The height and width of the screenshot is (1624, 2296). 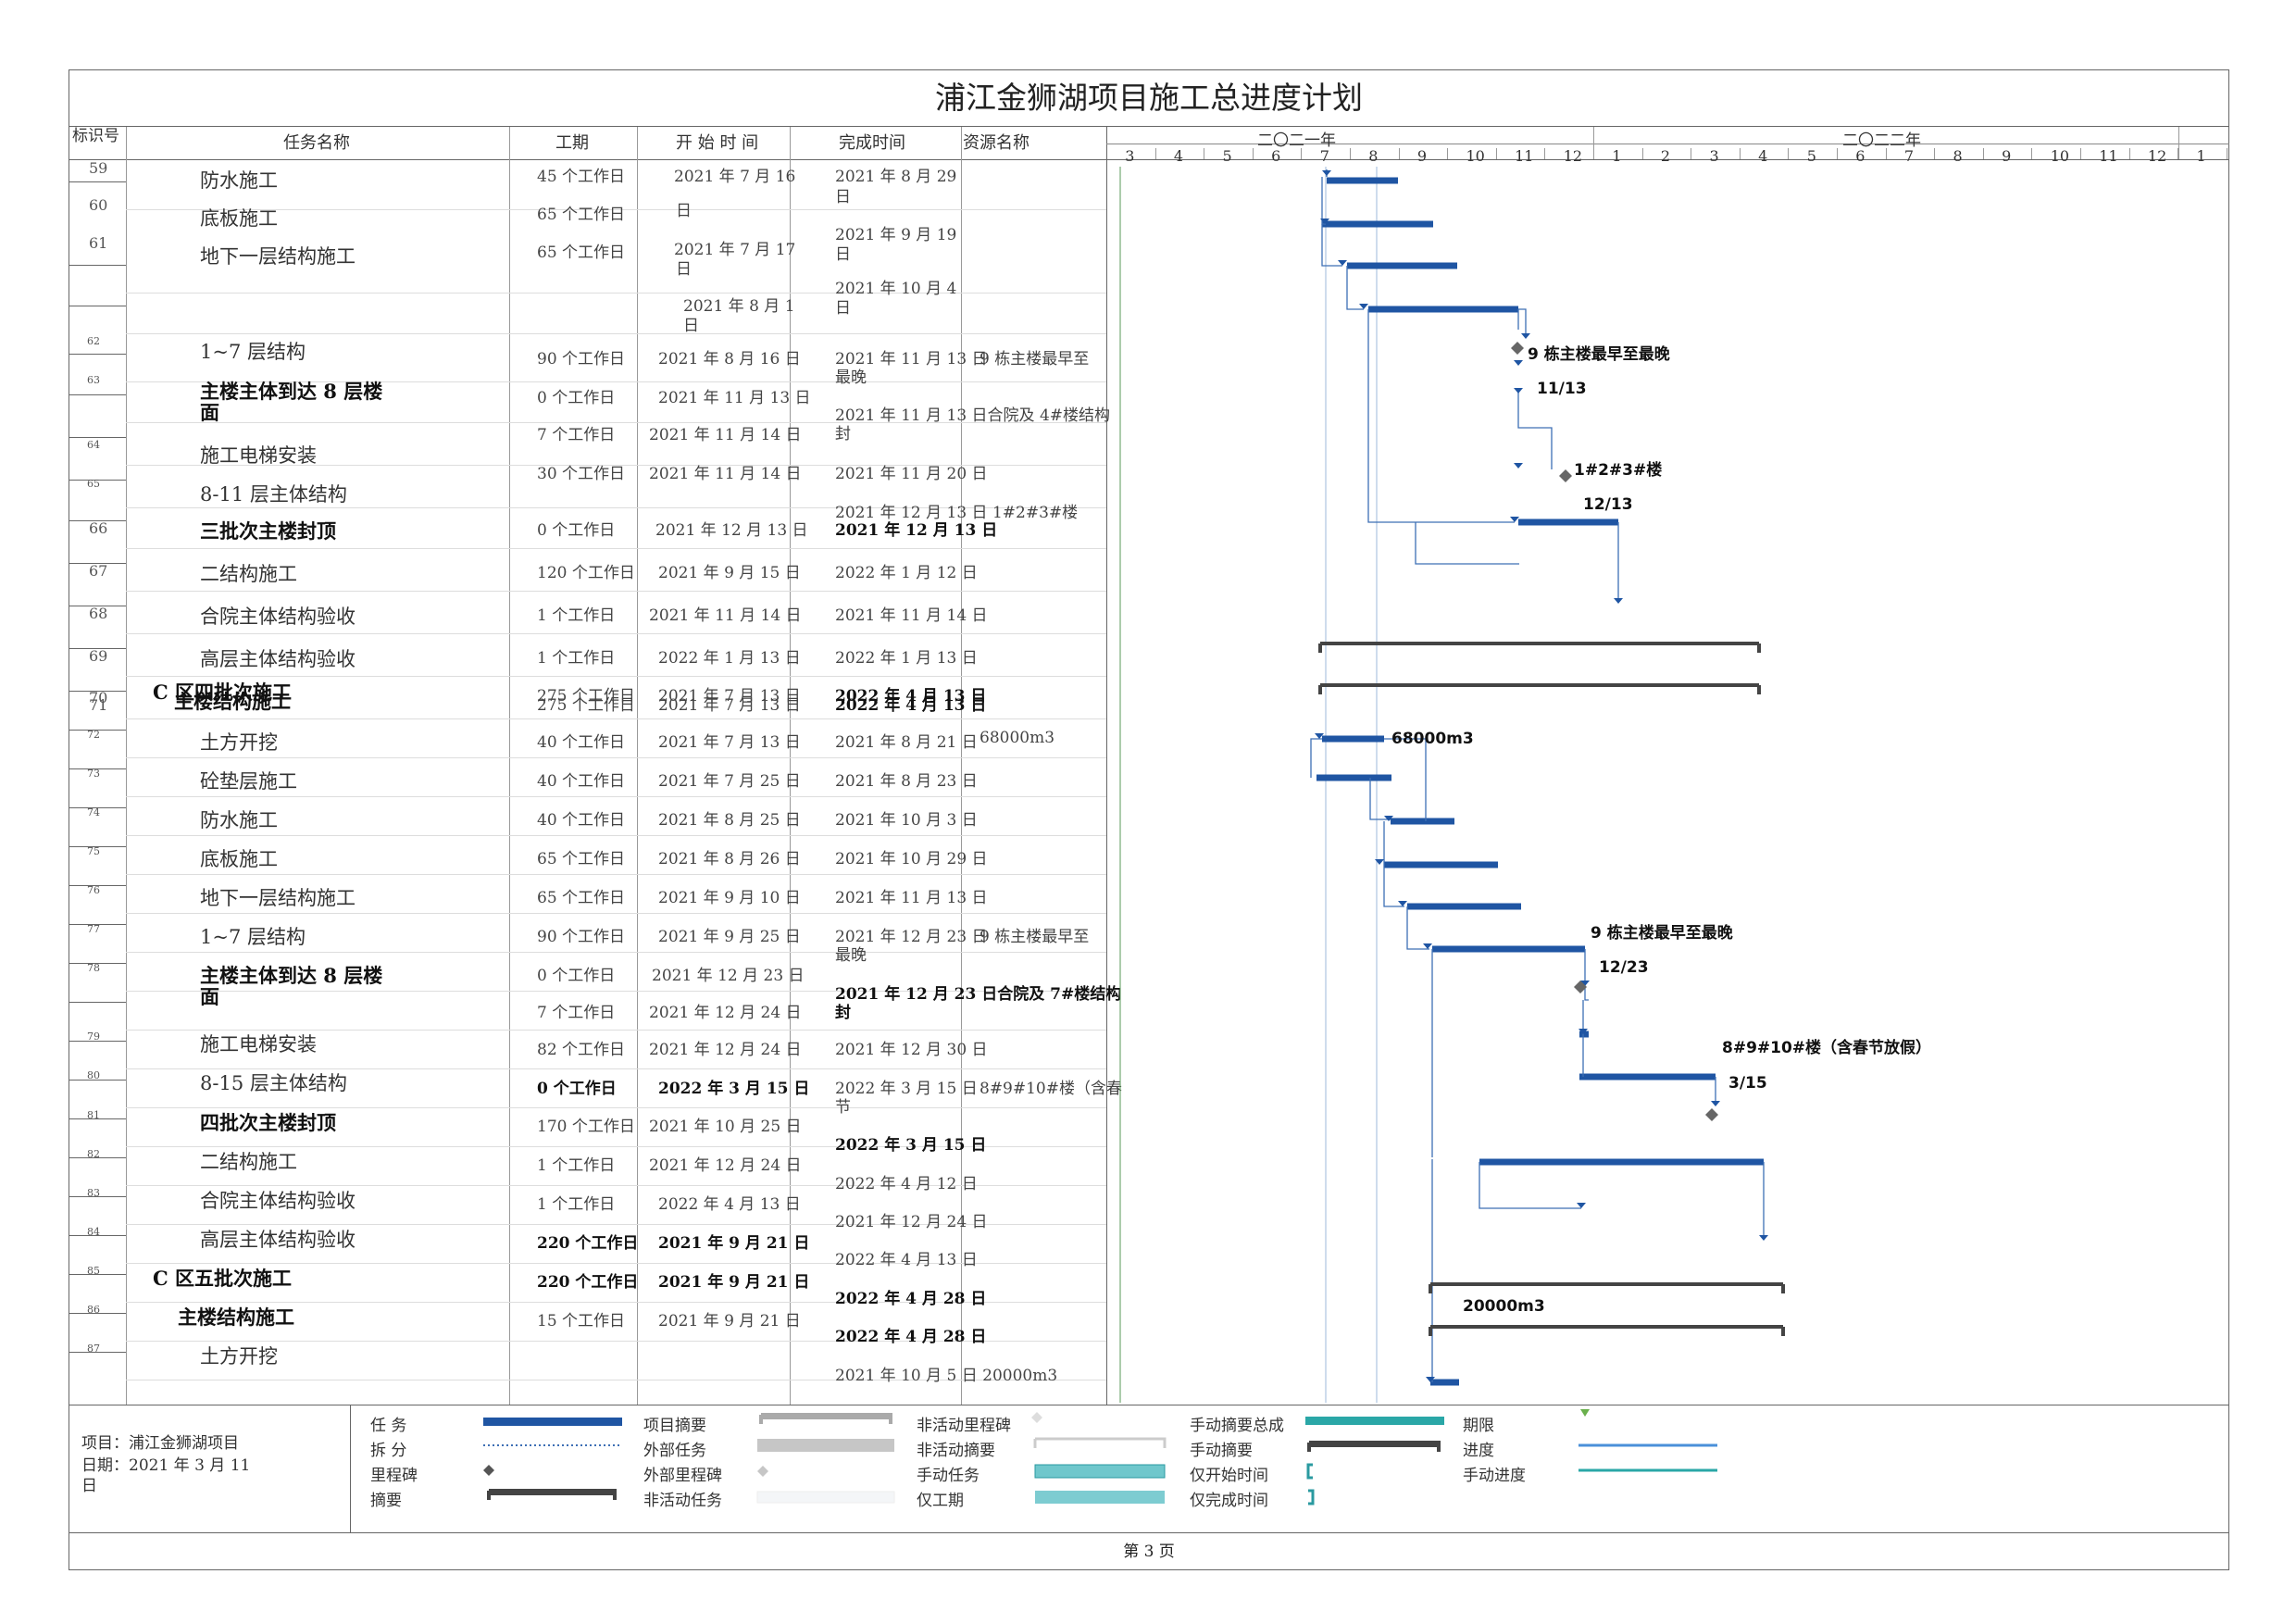 I want to click on task-finish: 最晚, so click(x=851, y=378).